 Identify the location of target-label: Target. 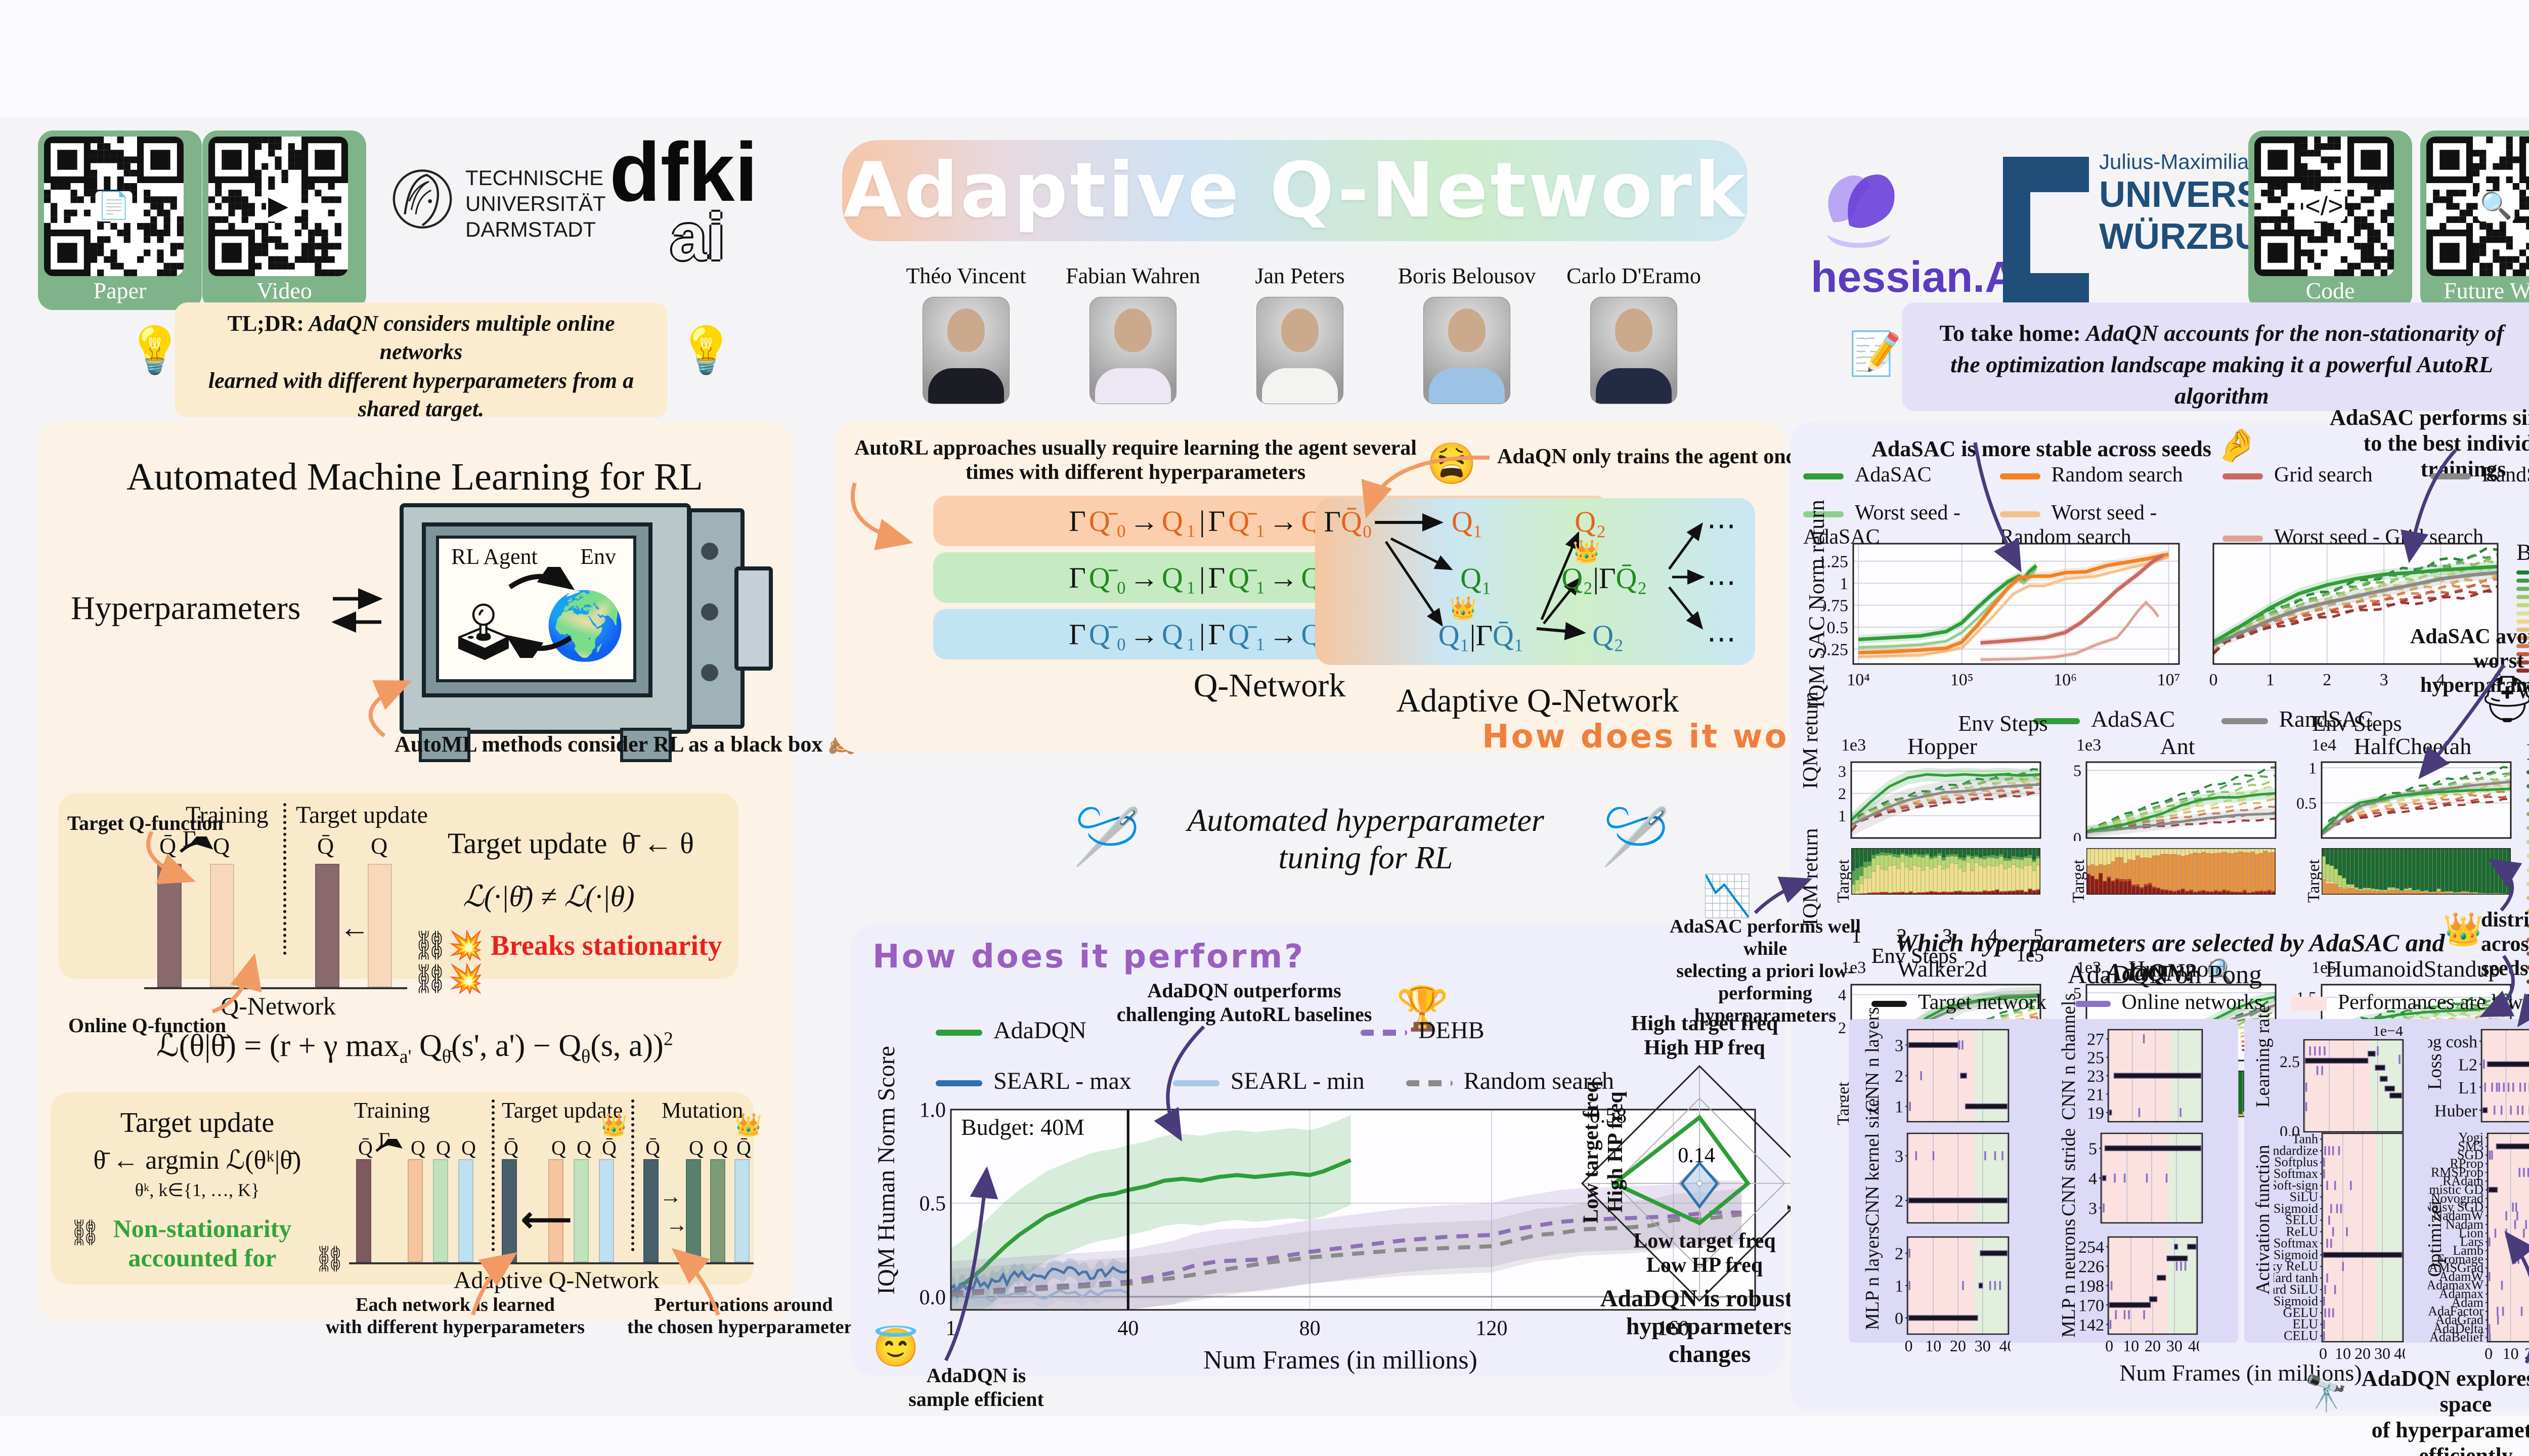
(2313, 881).